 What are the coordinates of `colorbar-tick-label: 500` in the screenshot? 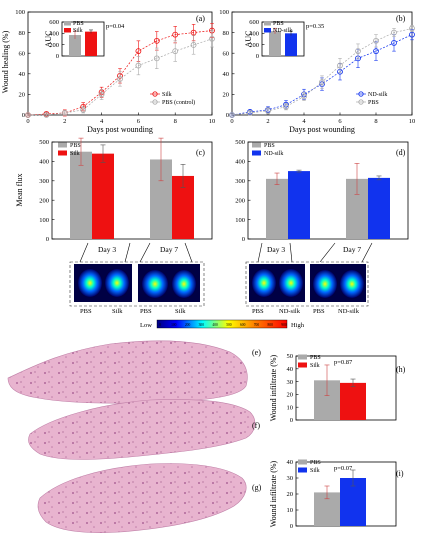 It's located at (229, 325).